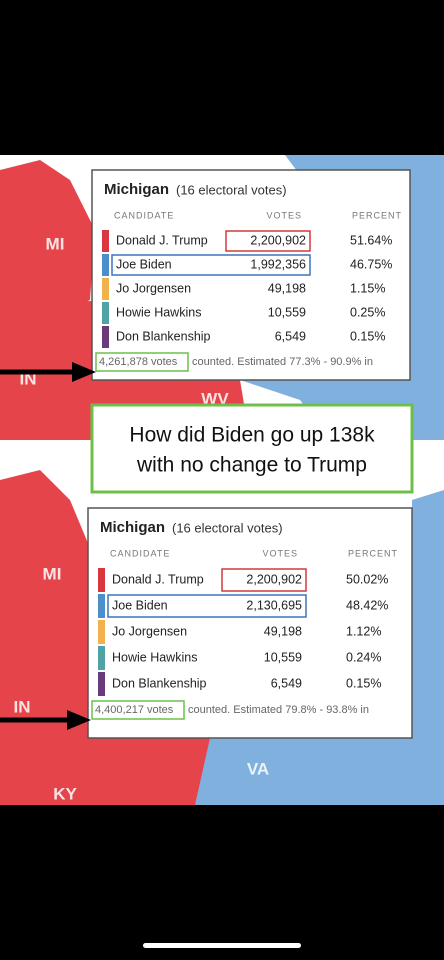 The width and height of the screenshot is (444, 960). Describe the element at coordinates (367, 312) in the screenshot. I see `percent: 0.25%` at that location.